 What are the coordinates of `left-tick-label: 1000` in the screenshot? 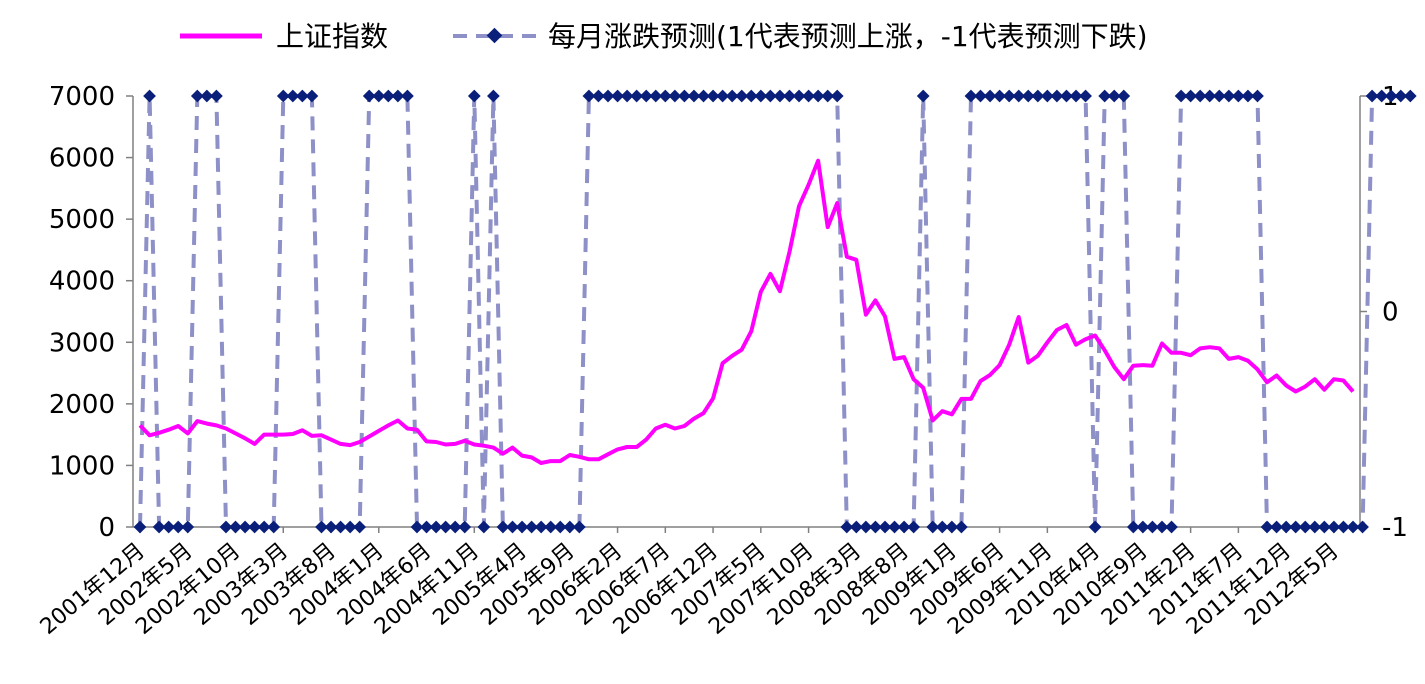 It's located at (82, 466).